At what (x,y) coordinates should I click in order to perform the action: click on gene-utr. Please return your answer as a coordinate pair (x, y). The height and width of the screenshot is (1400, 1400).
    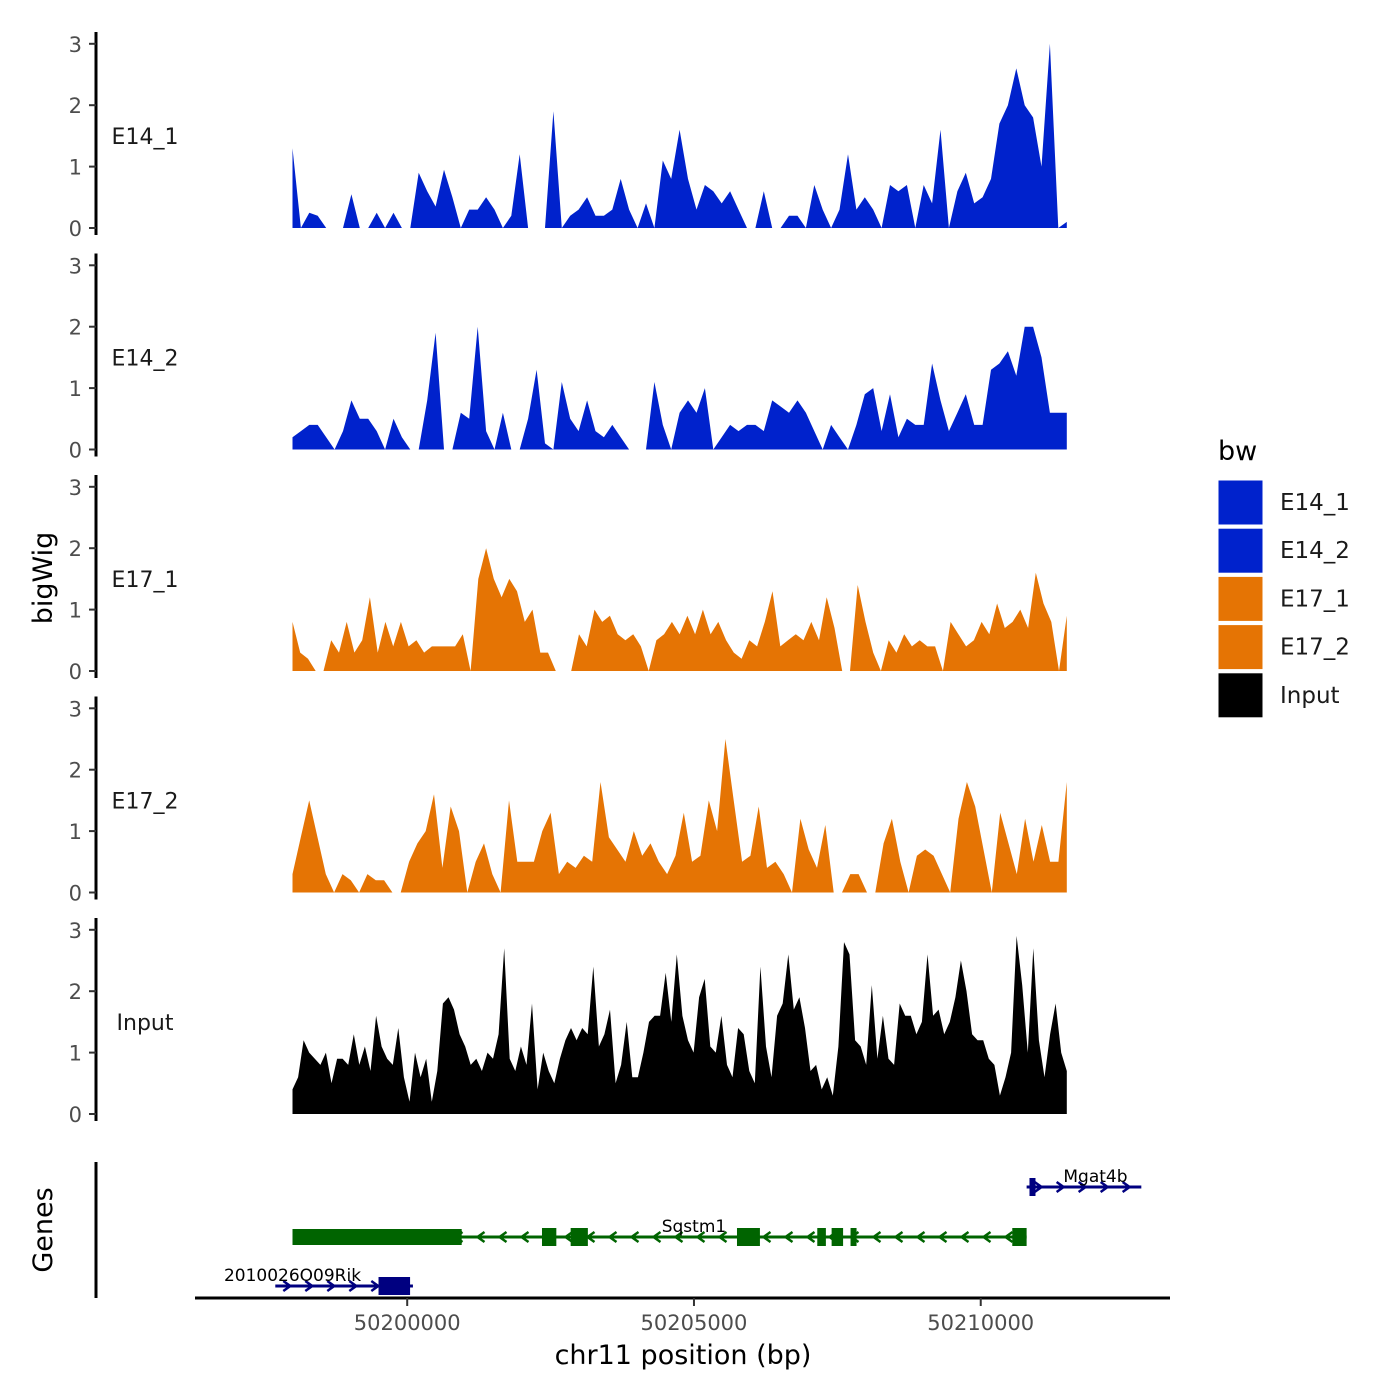
    Looking at the image, I should click on (377, 1237).